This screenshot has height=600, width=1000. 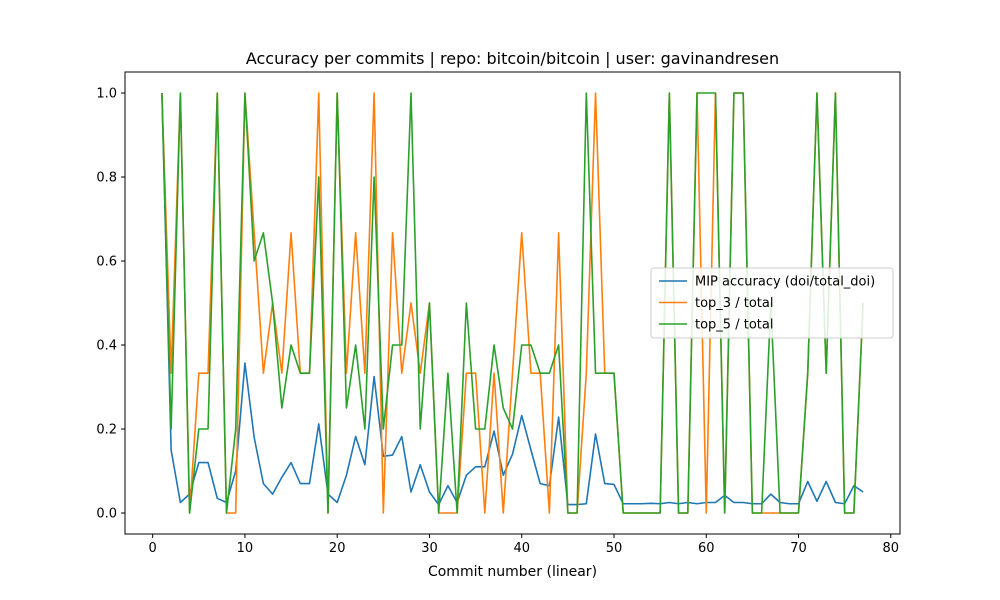 What do you see at coordinates (106, 514) in the screenshot?
I see `y-tick-label: 0.0` at bounding box center [106, 514].